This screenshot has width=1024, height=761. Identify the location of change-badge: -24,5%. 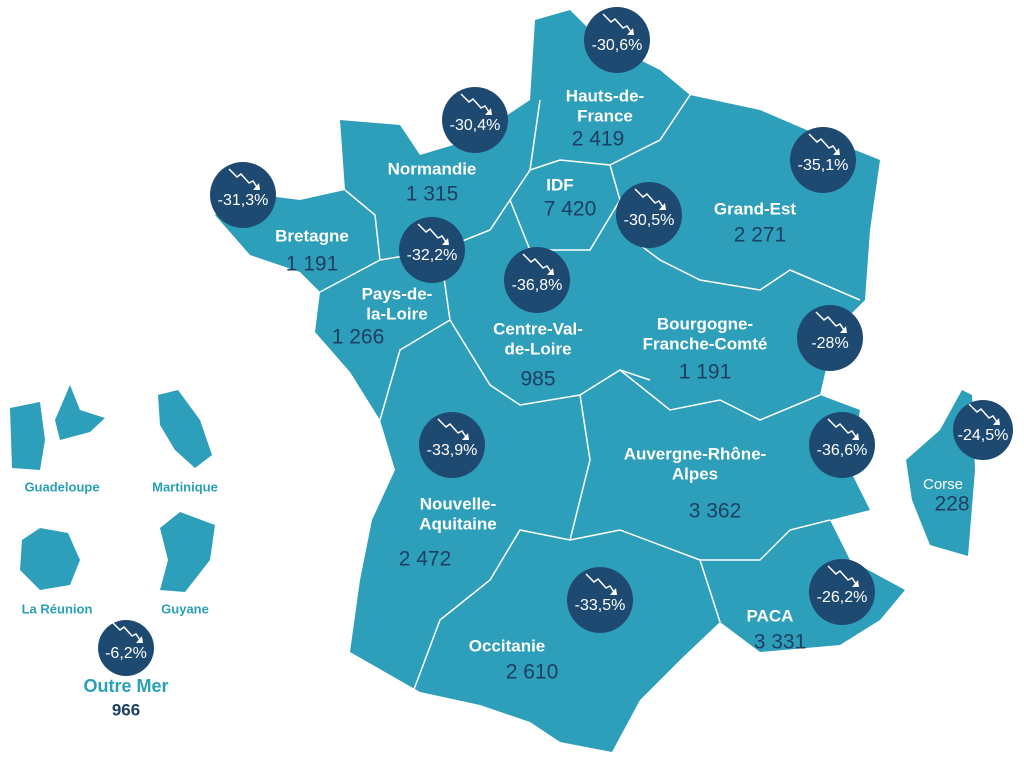
(983, 430).